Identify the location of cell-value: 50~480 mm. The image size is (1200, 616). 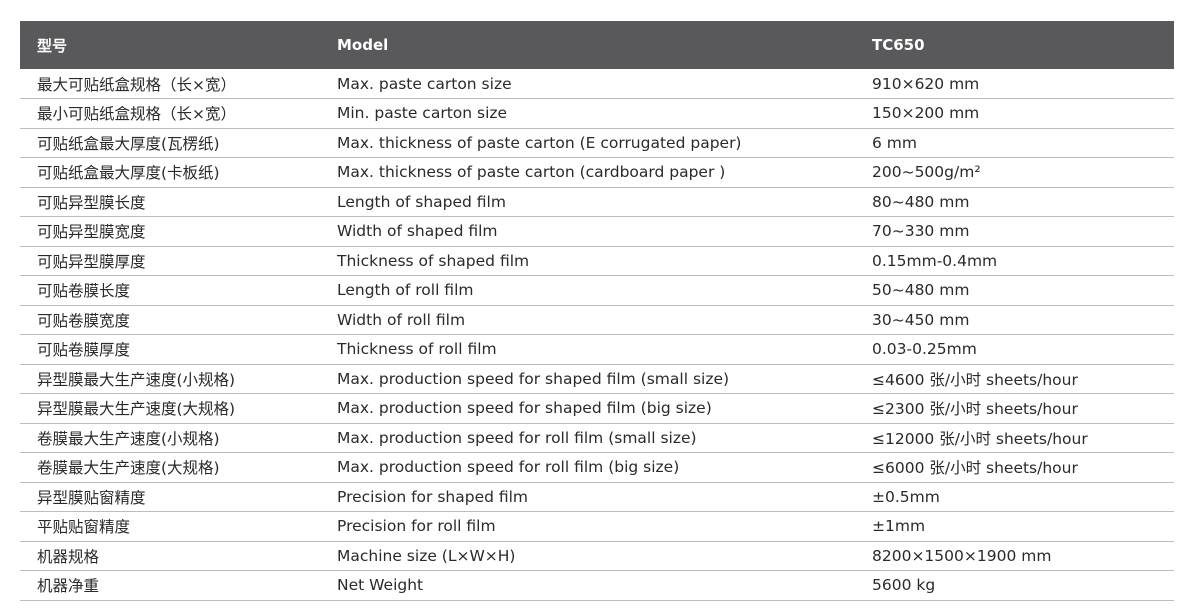
(921, 290).